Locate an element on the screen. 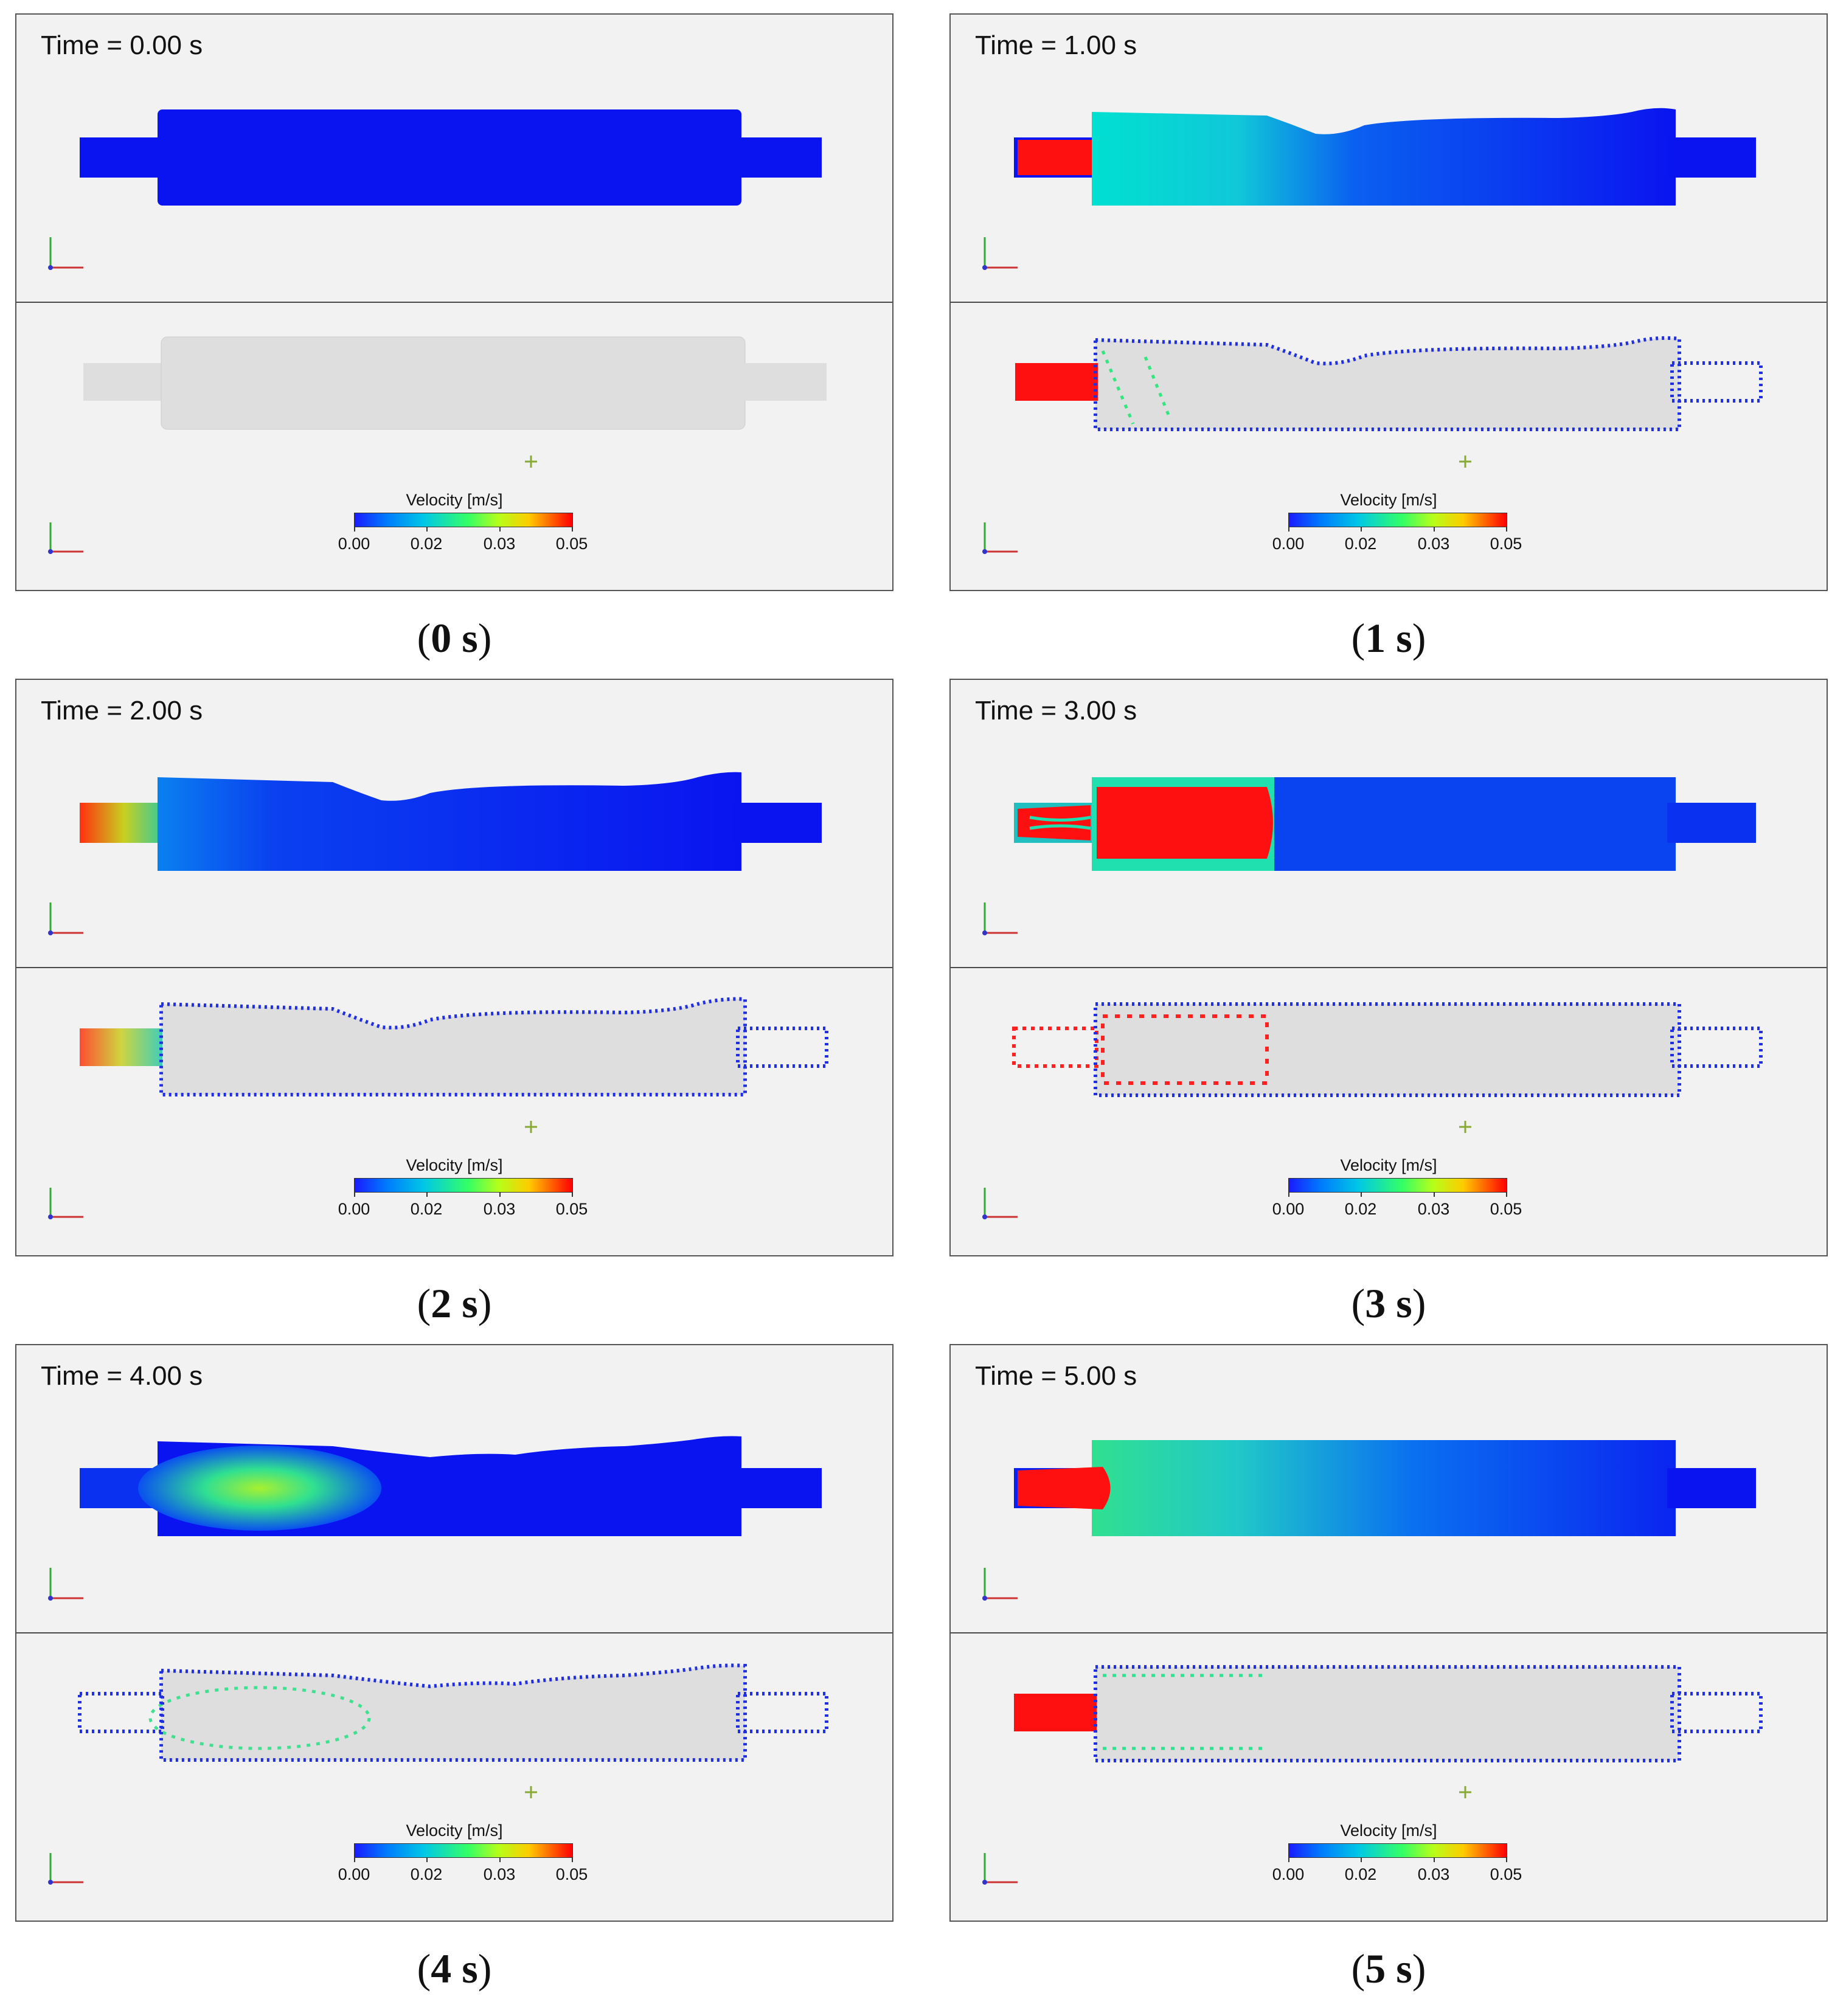 The height and width of the screenshot is (2016, 1846). caption-text: 1 s is located at coordinates (1388, 638).